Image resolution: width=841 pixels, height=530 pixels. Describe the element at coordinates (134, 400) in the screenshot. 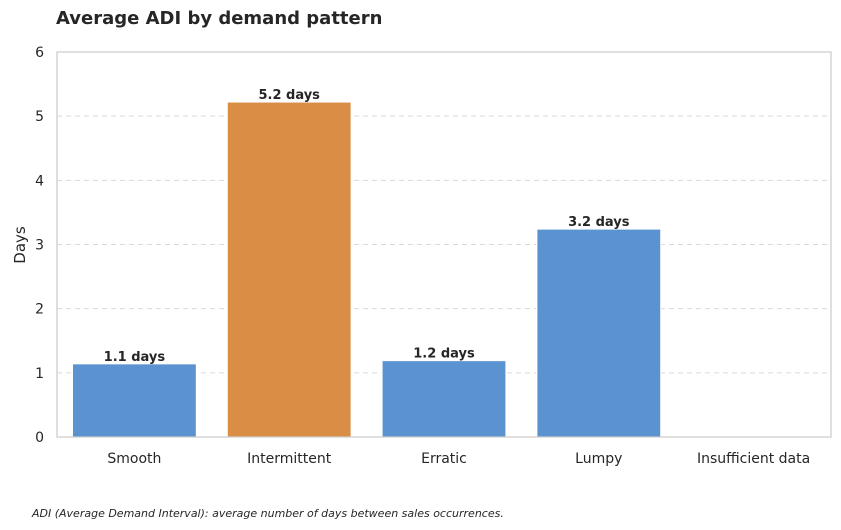

I see `bar-smooth` at that location.